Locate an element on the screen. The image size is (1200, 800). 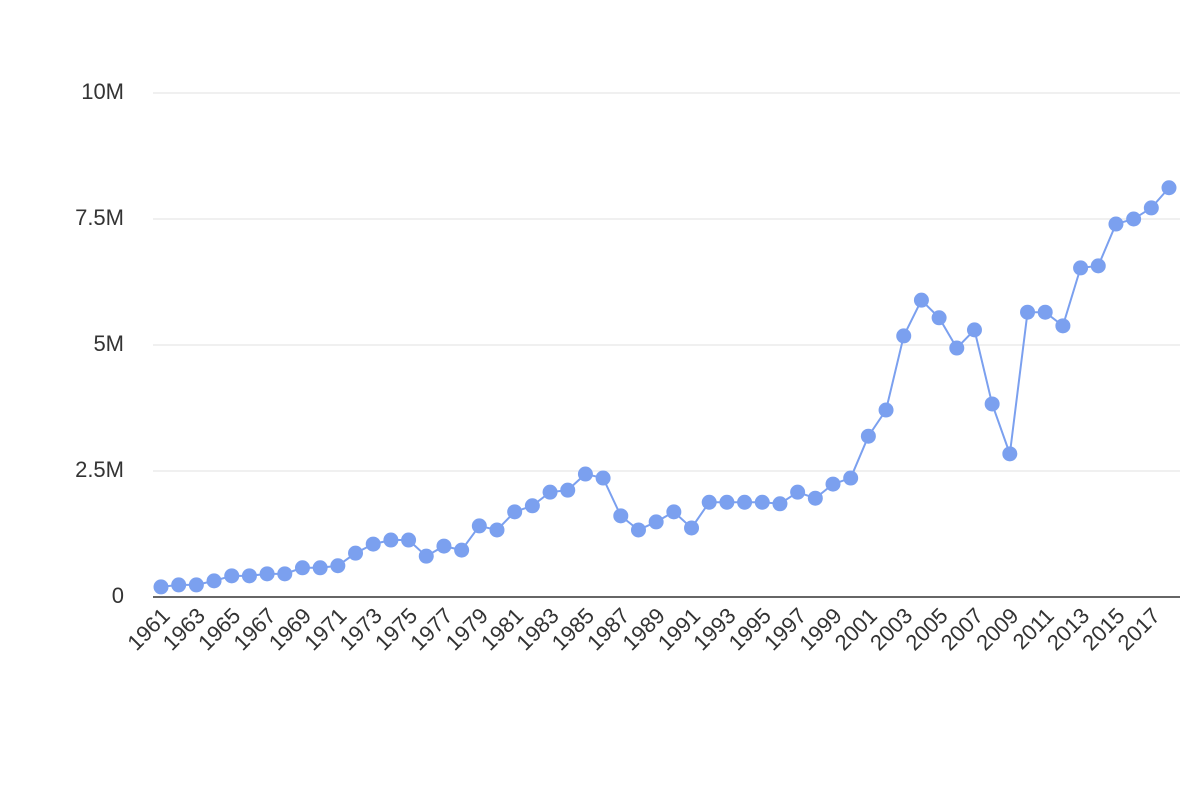
y-tick-label: 10M is located at coordinates (102, 91).